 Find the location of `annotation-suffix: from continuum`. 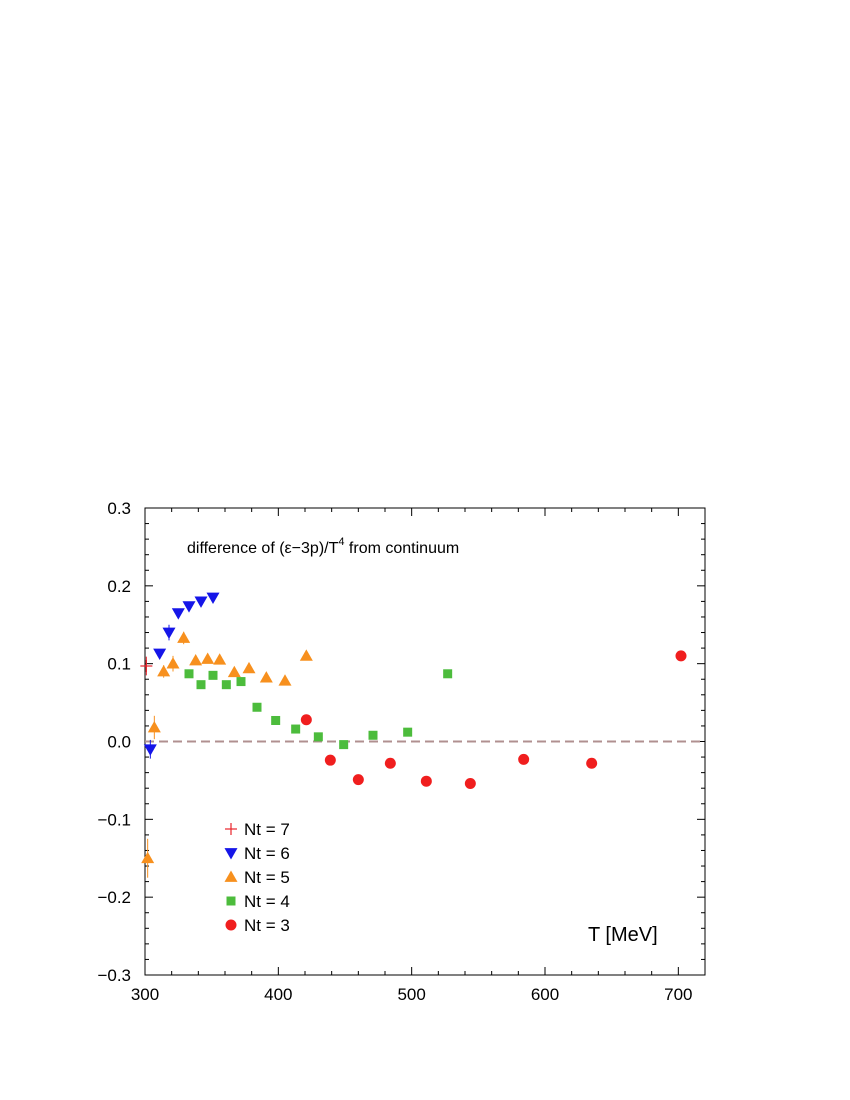

annotation-suffix: from continuum is located at coordinates (401, 548).